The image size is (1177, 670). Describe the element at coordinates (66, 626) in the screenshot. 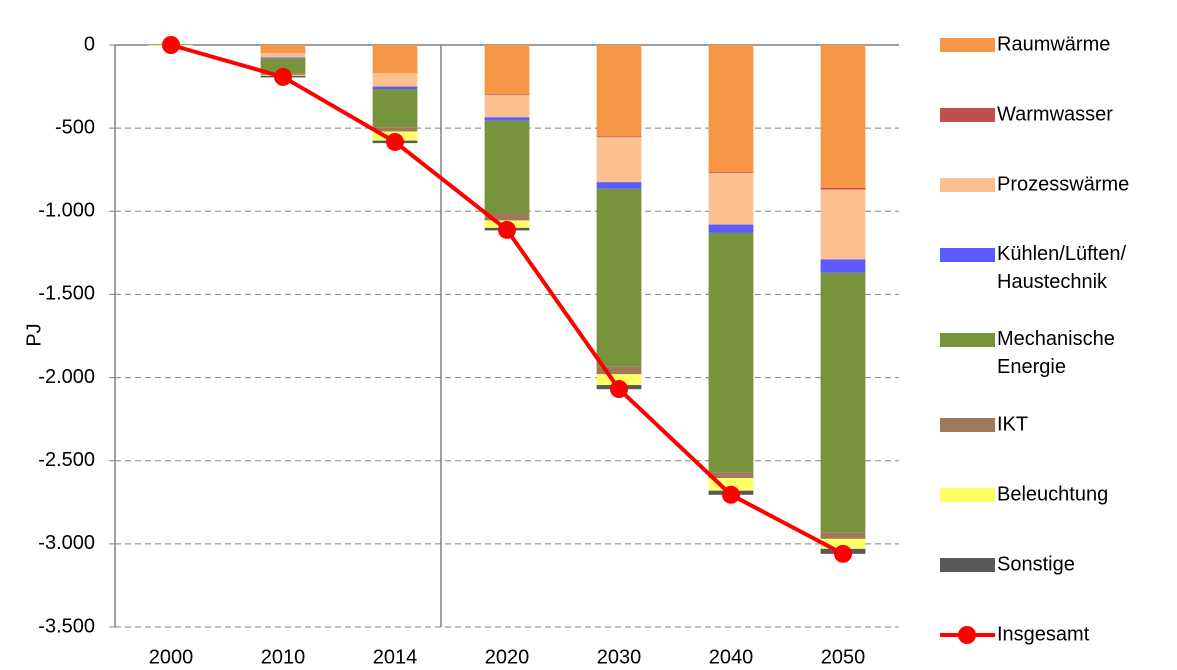

I see `y-tick-label: -3.500` at that location.